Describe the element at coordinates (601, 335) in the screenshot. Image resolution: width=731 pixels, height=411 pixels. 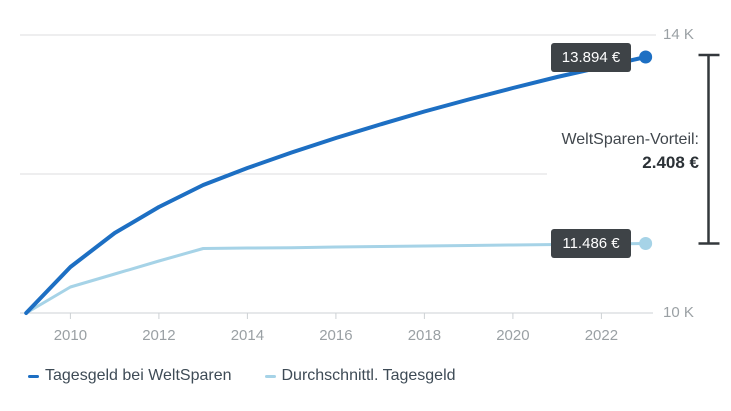
I see `x-axis-label-2022: 2022` at that location.